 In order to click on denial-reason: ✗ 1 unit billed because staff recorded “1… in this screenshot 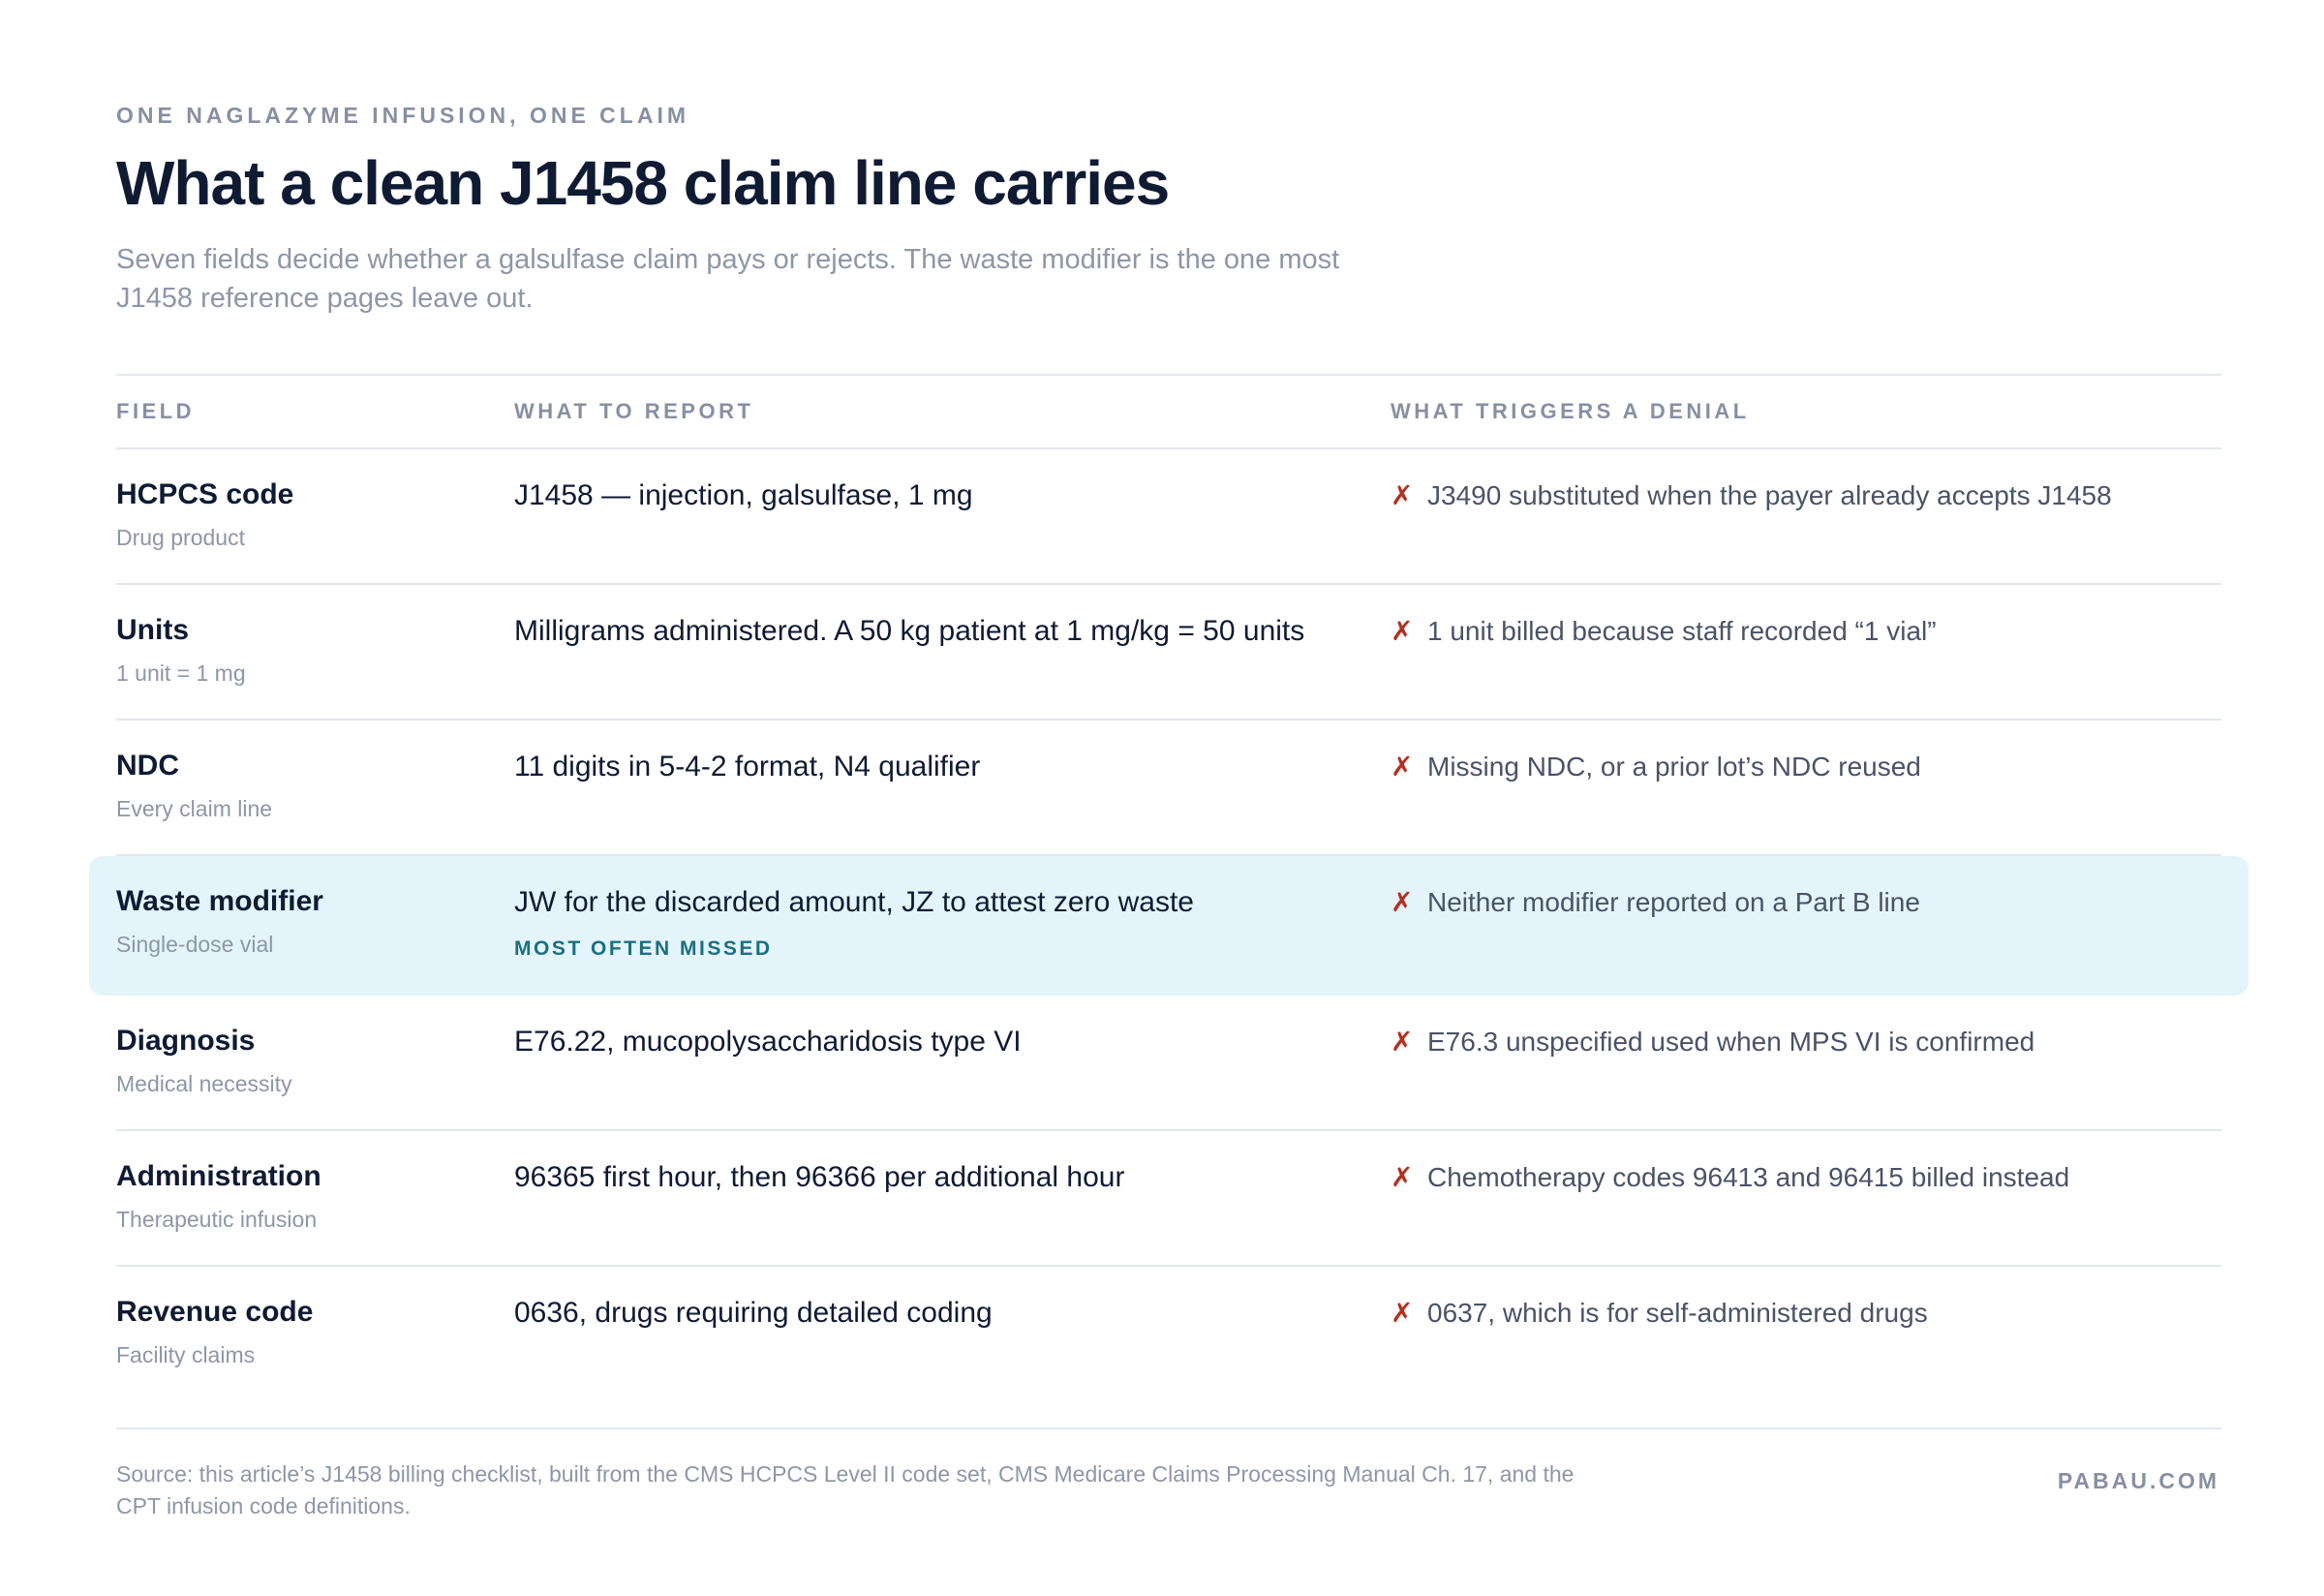, I will do `click(1664, 631)`.